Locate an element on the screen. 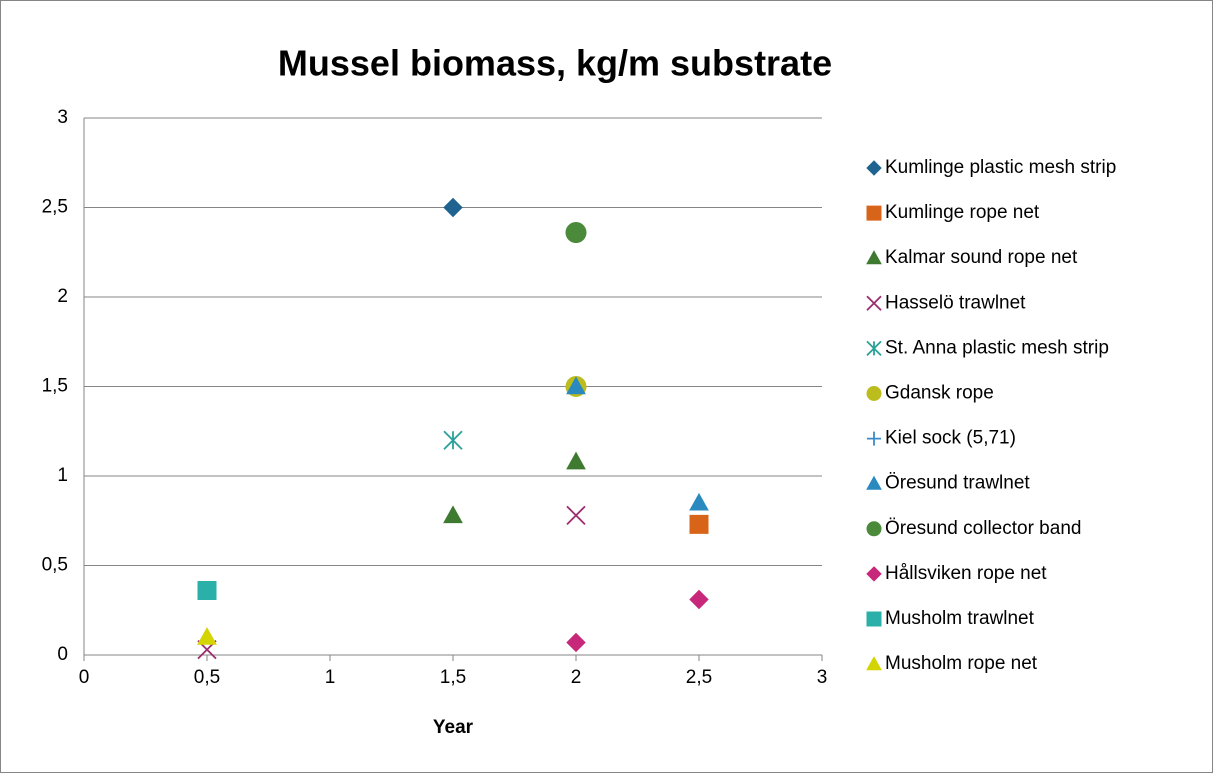 The image size is (1213, 773). chart-title: Mussel biomass, kg/m substrate is located at coordinates (555, 63).